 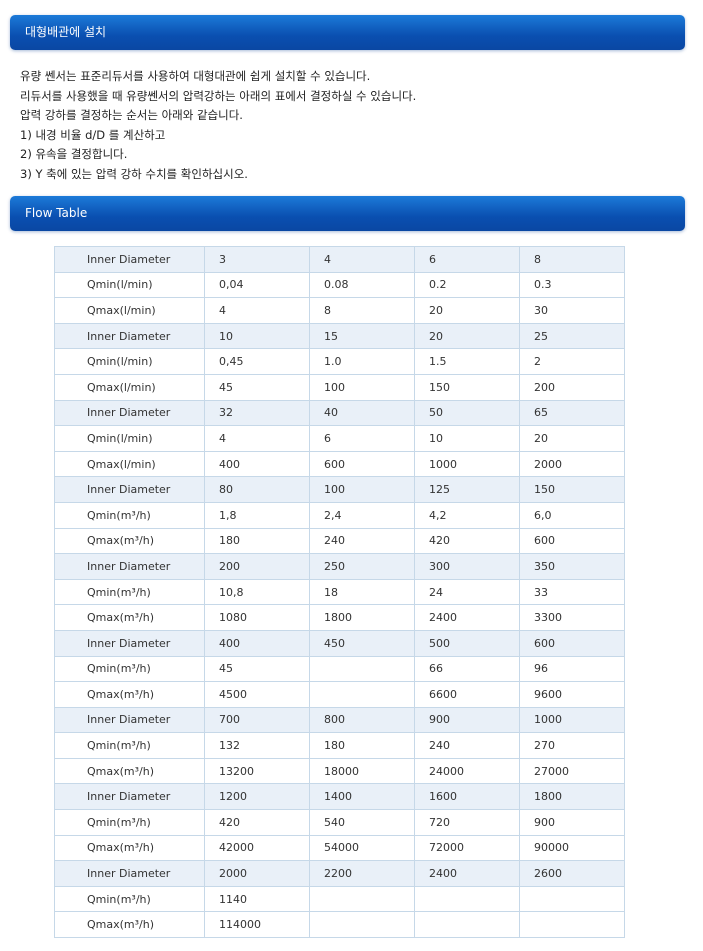 I want to click on table-cell: 20, so click(x=572, y=438).